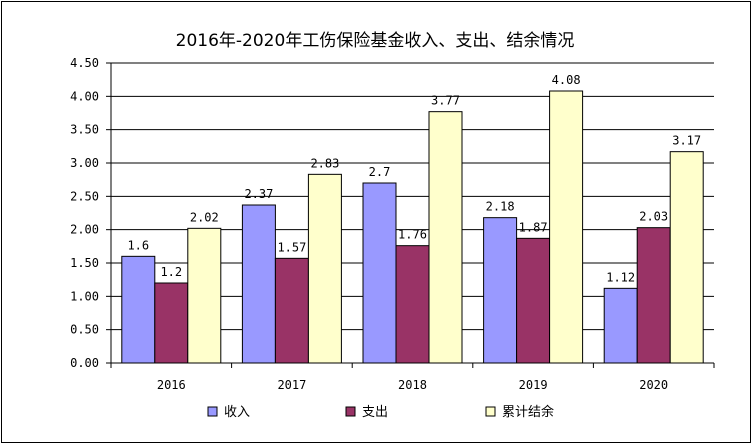 The width and height of the screenshot is (754, 446). I want to click on data-label: 2.7, so click(380, 172).